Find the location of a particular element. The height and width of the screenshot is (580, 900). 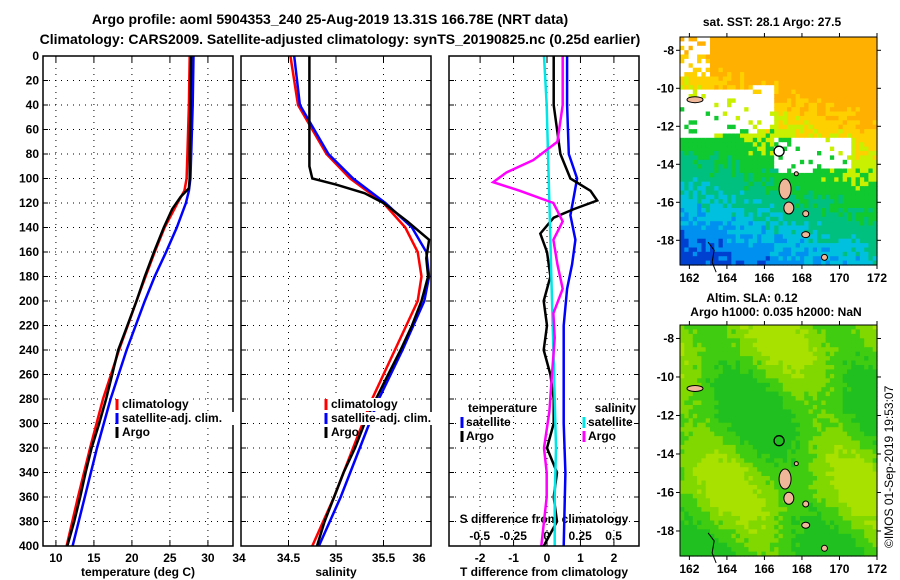

lat-tick-label: -10 is located at coordinates (666, 88).